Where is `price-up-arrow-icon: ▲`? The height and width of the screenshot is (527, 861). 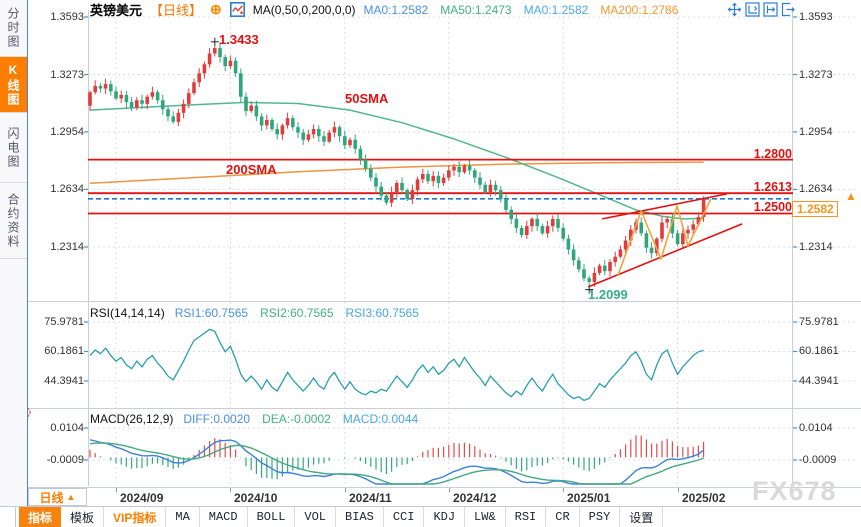
price-up-arrow-icon: ▲ is located at coordinates (851, 196).